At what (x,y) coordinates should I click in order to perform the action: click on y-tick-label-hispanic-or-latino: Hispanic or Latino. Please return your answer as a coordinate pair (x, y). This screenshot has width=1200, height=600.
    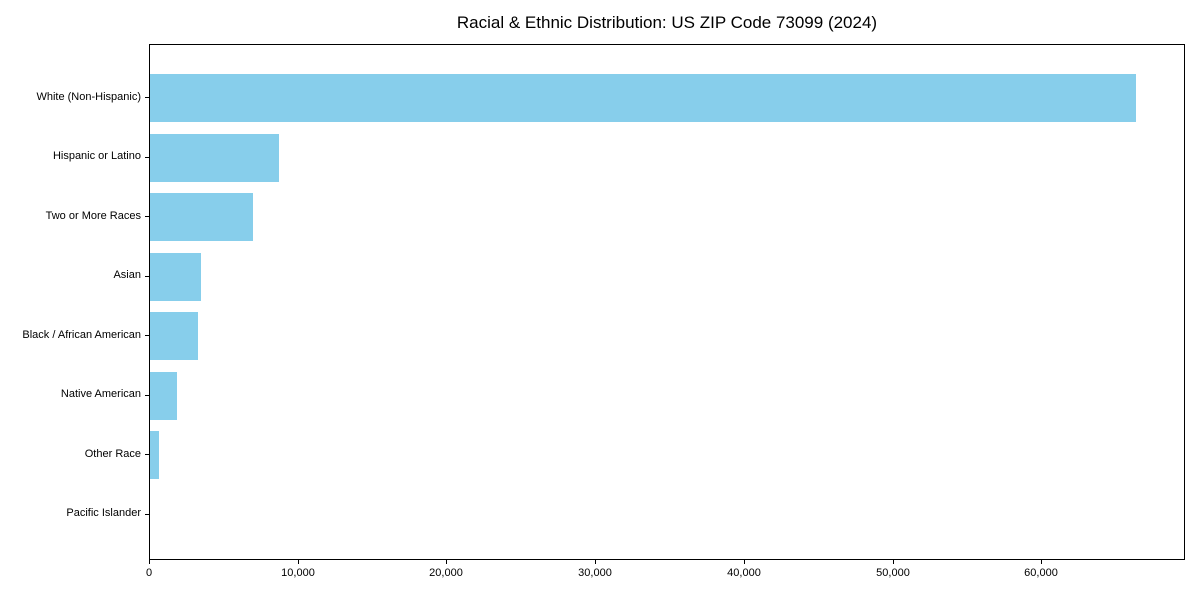
    Looking at the image, I should click on (96, 156).